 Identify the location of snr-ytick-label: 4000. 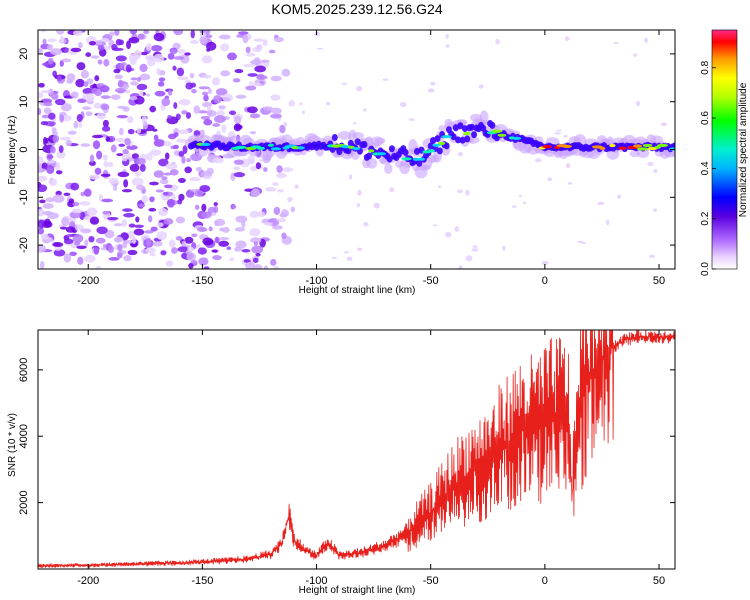
(24, 436).